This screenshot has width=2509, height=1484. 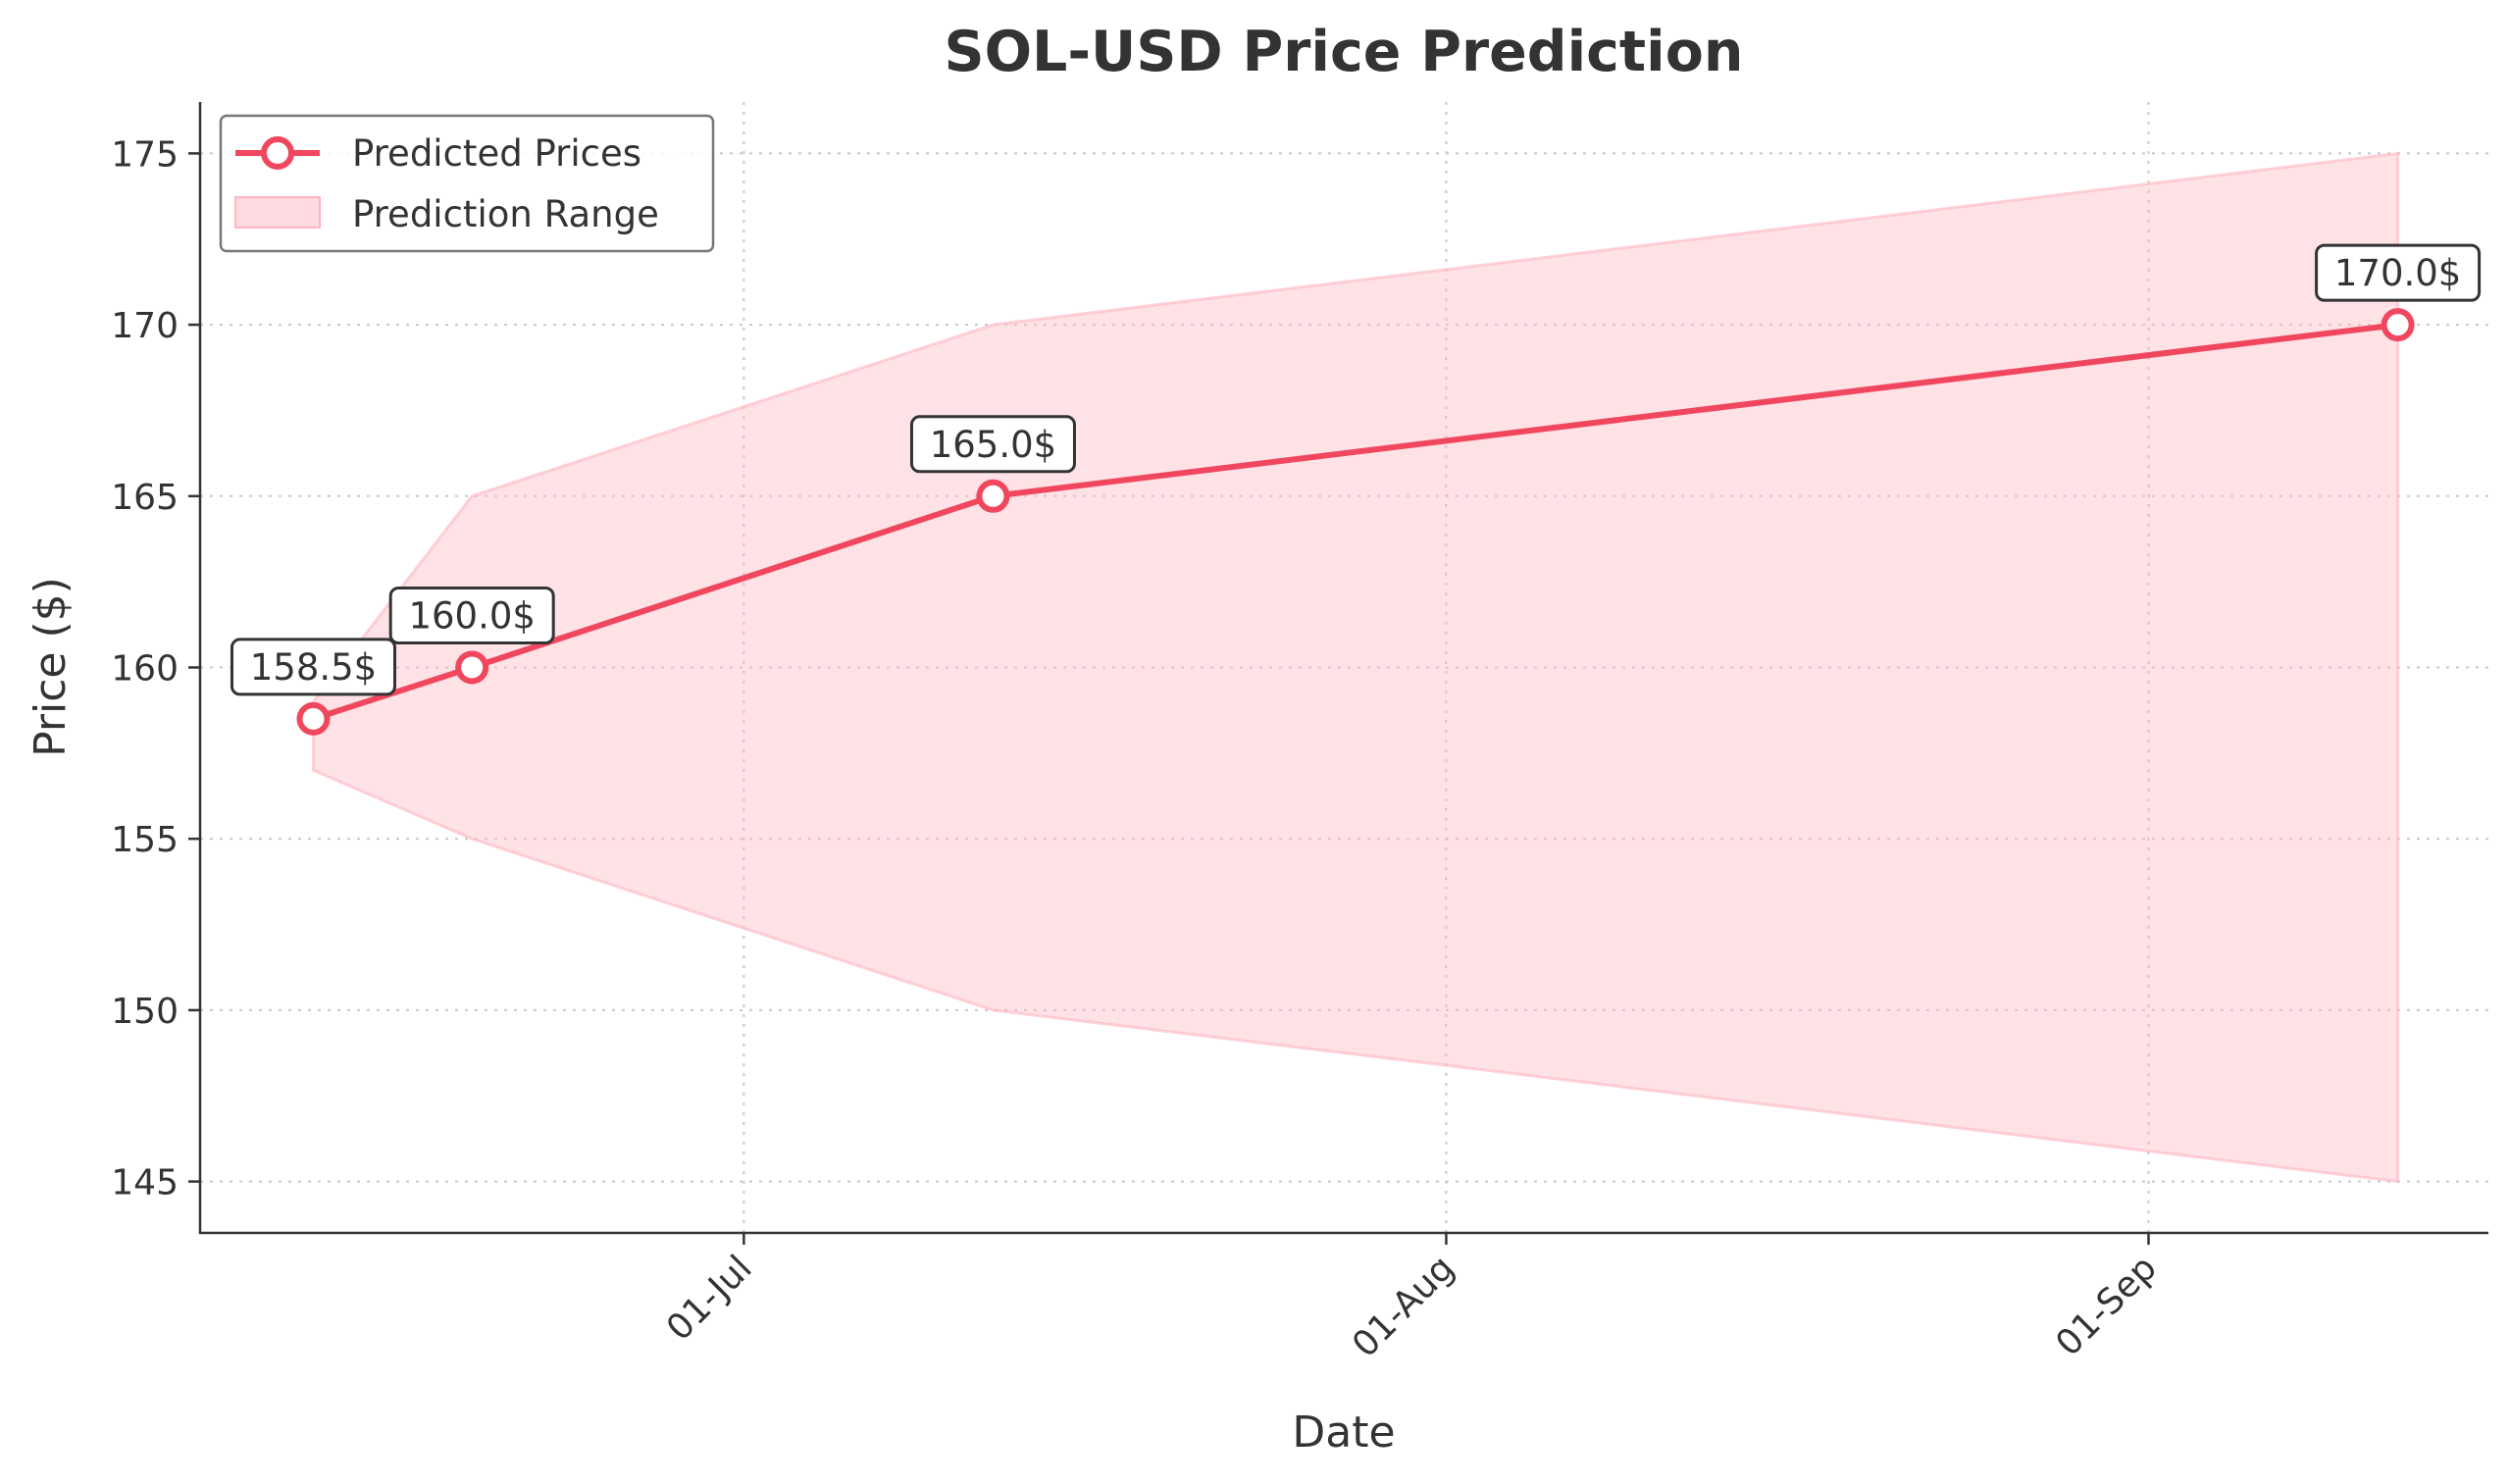 I want to click on x-tick-label: 01-Jul, so click(x=709, y=1298).